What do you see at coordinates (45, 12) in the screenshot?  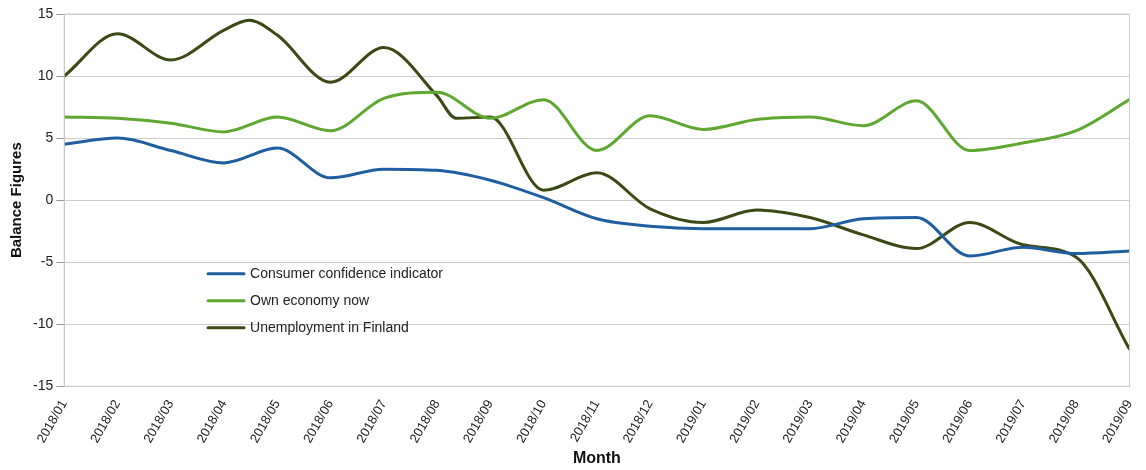 I see `y-tick-label: 15` at bounding box center [45, 12].